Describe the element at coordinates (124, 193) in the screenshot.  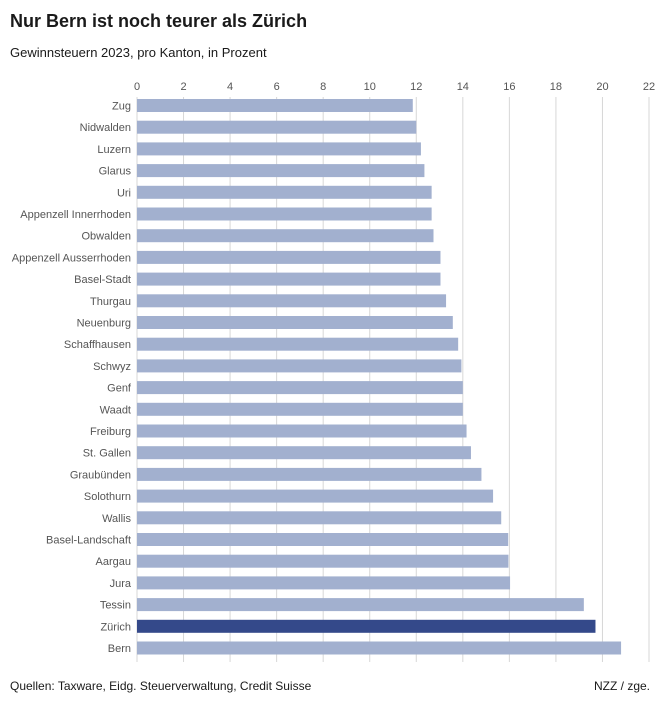
I see `category-label: Uri` at that location.